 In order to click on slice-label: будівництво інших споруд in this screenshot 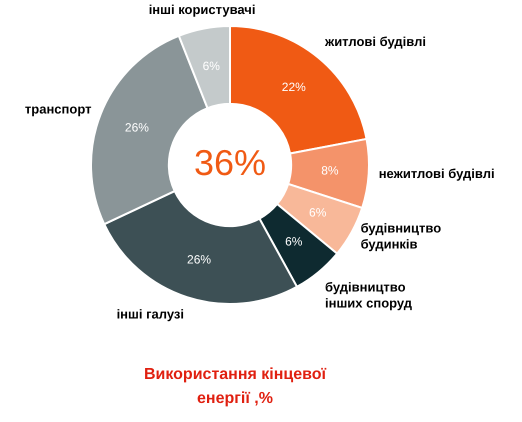, I will do `click(368, 294)`.